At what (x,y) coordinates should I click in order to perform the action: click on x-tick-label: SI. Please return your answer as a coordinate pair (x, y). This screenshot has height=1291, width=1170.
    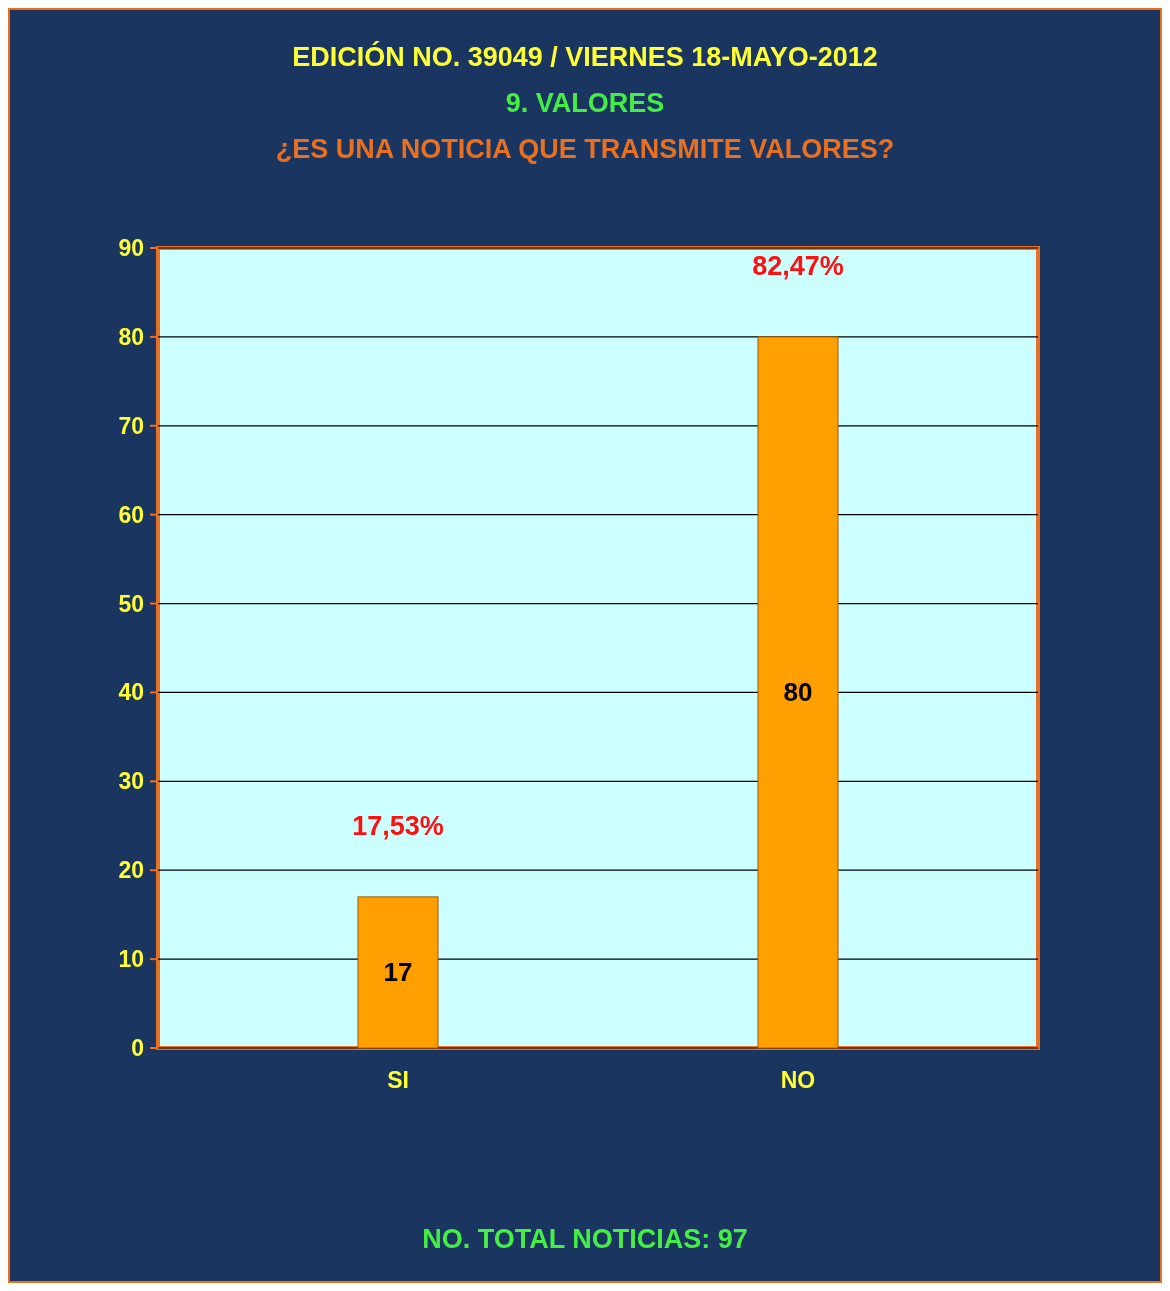
    Looking at the image, I should click on (398, 1080).